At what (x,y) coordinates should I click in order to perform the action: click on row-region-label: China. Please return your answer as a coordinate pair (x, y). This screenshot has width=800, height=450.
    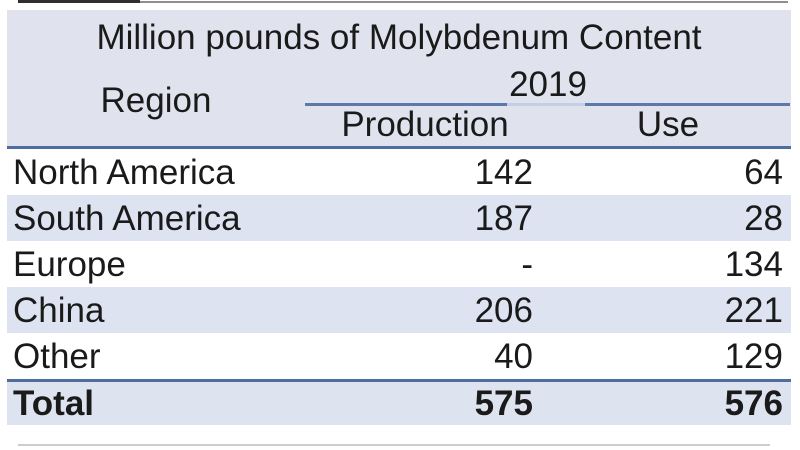
    Looking at the image, I should click on (59, 310).